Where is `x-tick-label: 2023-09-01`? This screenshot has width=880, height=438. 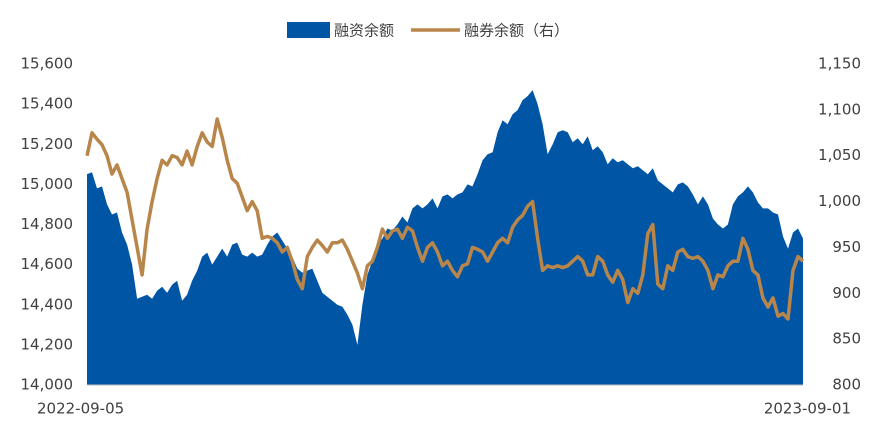 x-tick-label: 2023-09-01 is located at coordinates (807, 409).